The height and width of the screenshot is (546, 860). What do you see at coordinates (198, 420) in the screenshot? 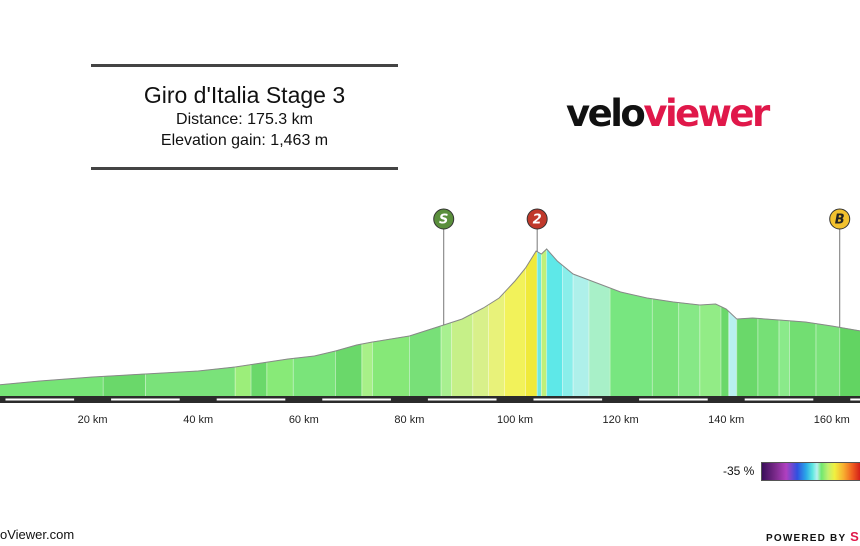
I see `x-tick-label: 40 km` at bounding box center [198, 420].